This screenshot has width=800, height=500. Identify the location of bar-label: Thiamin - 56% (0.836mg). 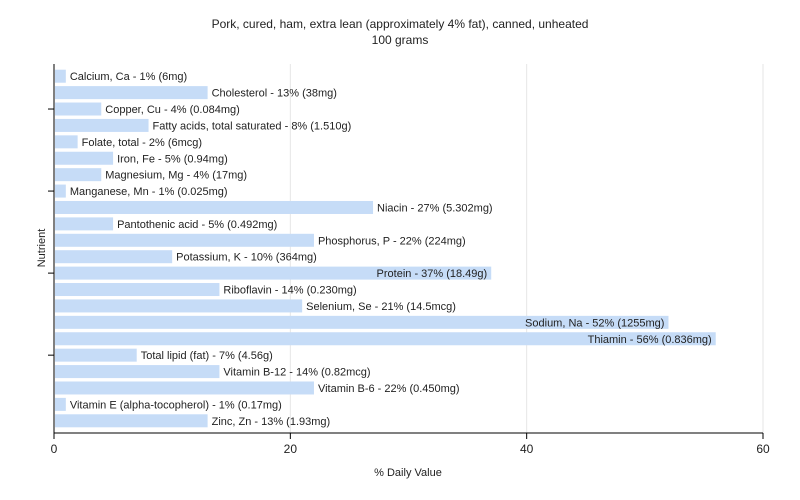
(650, 340).